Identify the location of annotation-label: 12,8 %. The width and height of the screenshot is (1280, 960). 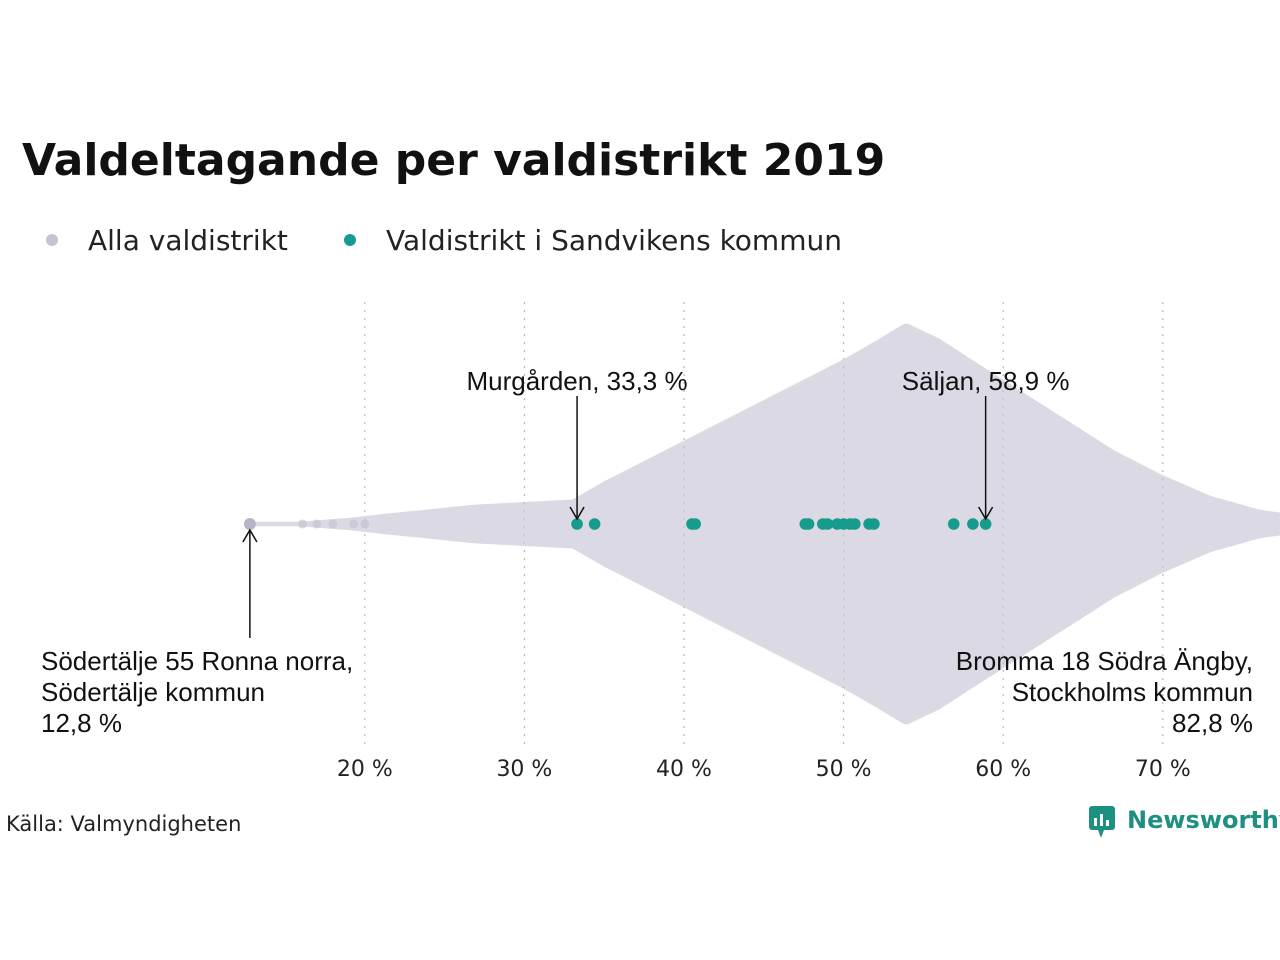
(81, 723).